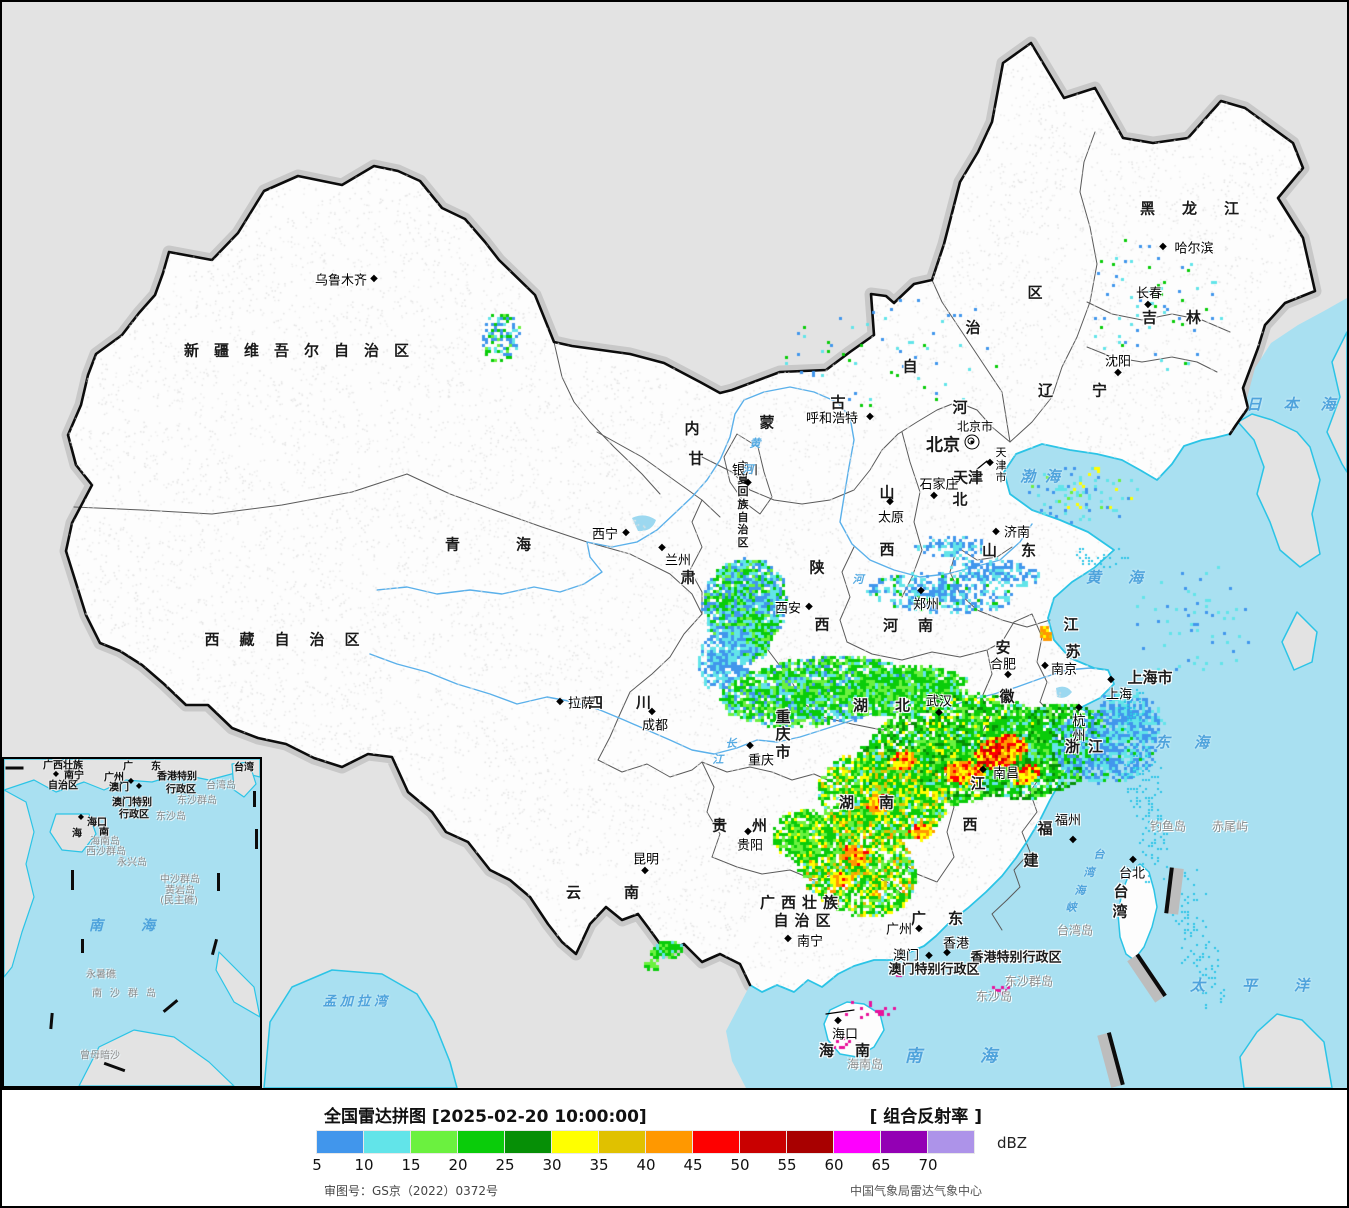  Describe the element at coordinates (693, 1165) in the screenshot. I see `scale-tick: 45` at that location.